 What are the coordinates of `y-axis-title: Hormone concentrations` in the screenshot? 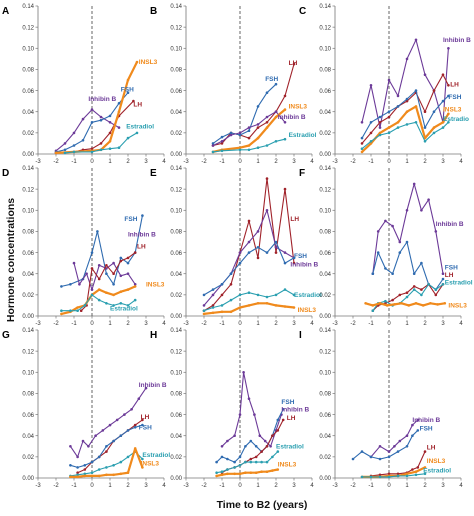 It's located at (11, 260).